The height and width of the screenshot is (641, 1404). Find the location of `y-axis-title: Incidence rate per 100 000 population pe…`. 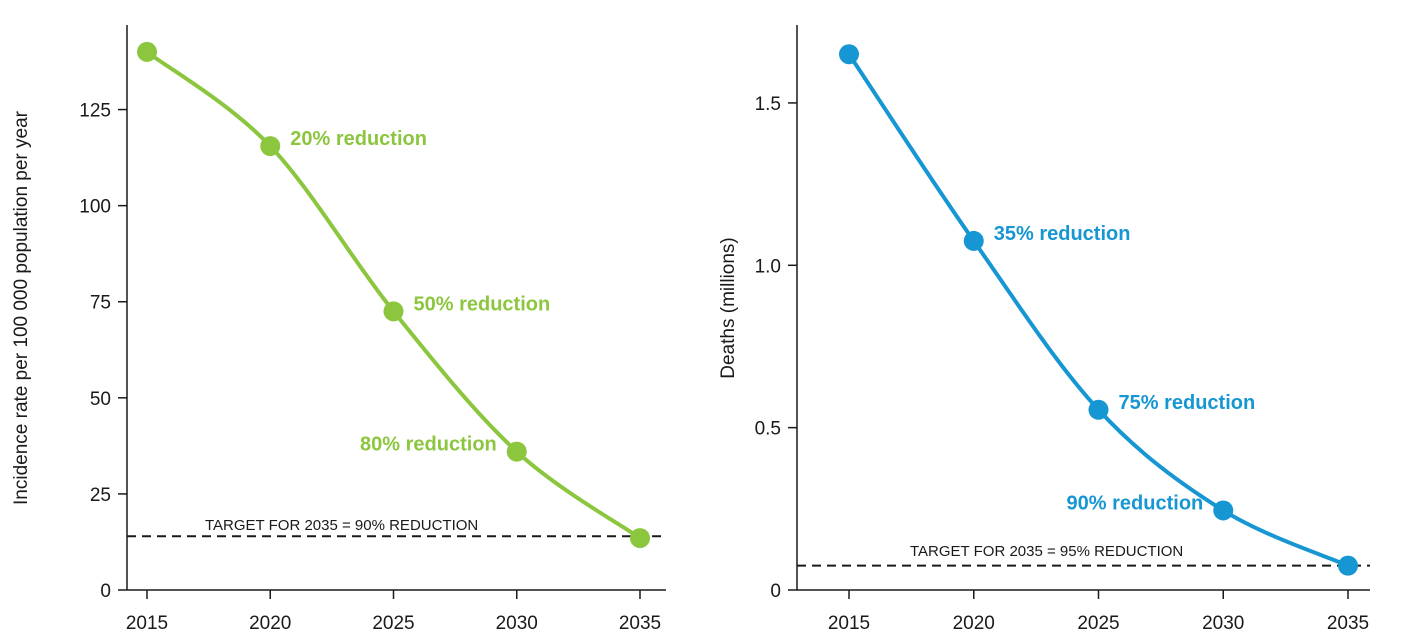

y-axis-title: Incidence rate per 100 000 population pe… is located at coordinates (21, 307).